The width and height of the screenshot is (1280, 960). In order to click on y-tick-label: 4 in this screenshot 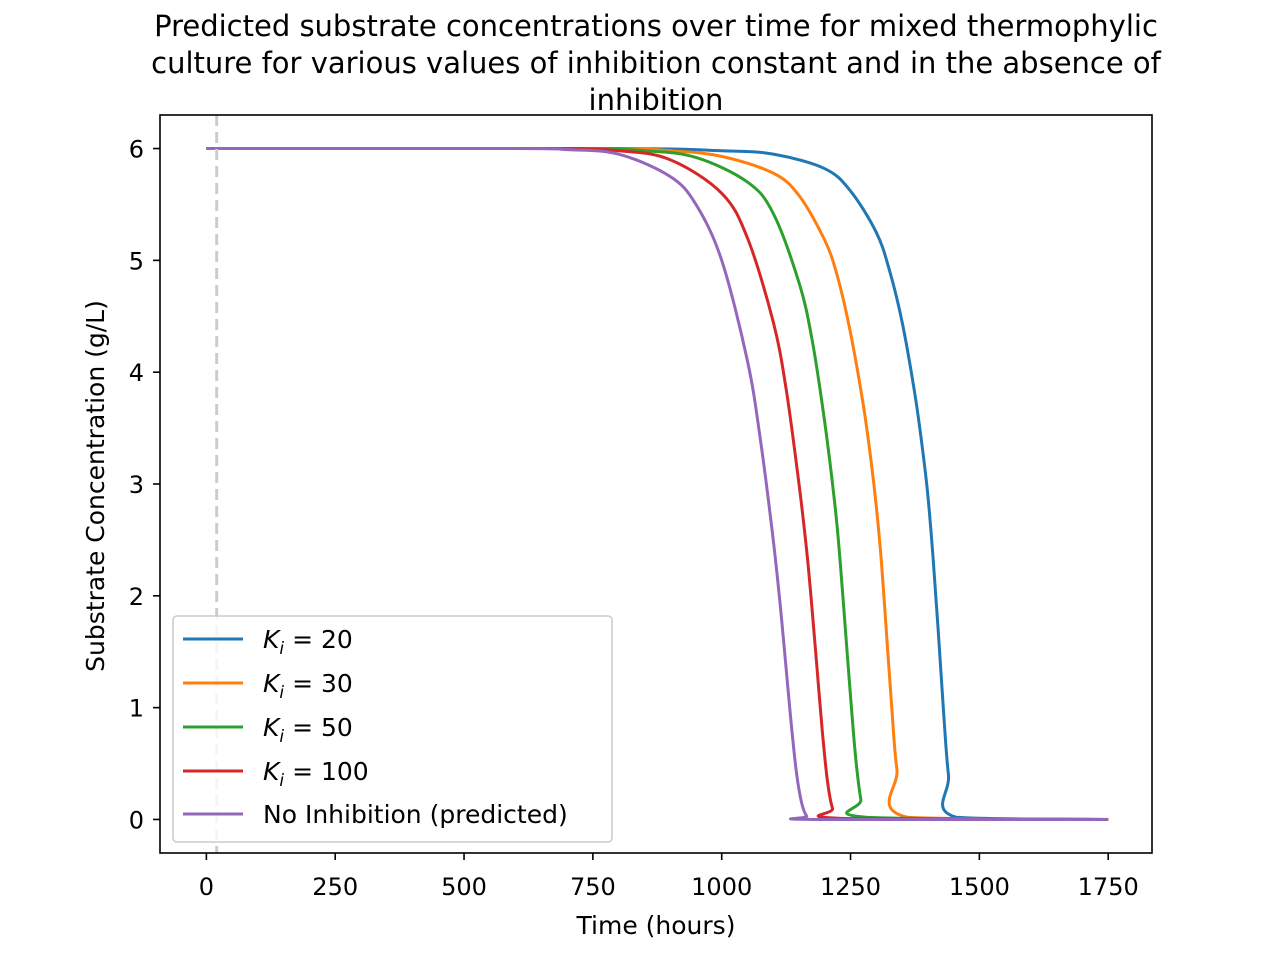, I will do `click(136, 373)`.